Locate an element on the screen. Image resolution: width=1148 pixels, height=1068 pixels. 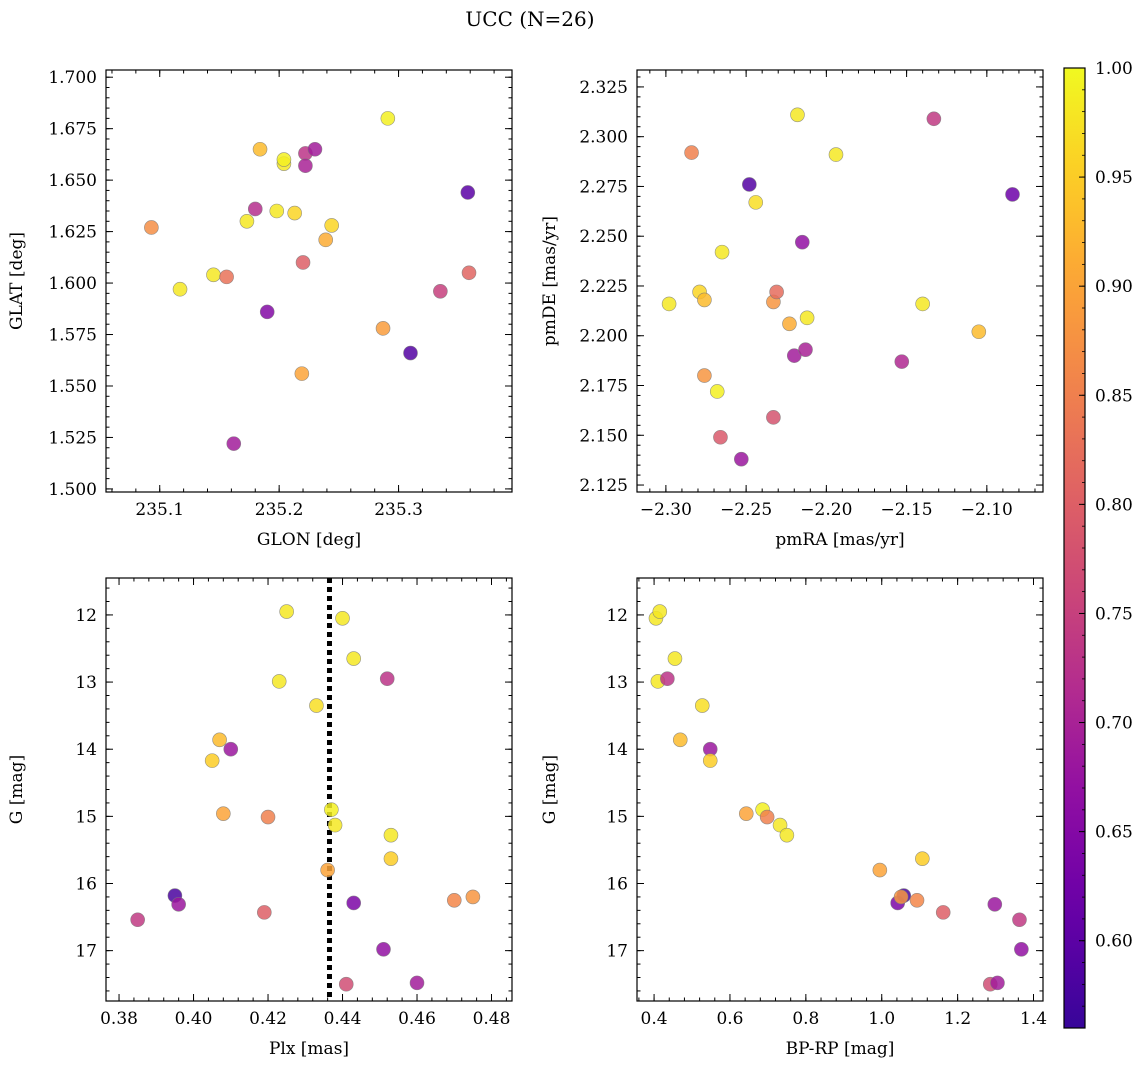
x-tick-label: 0.4 is located at coordinates (654, 1019).